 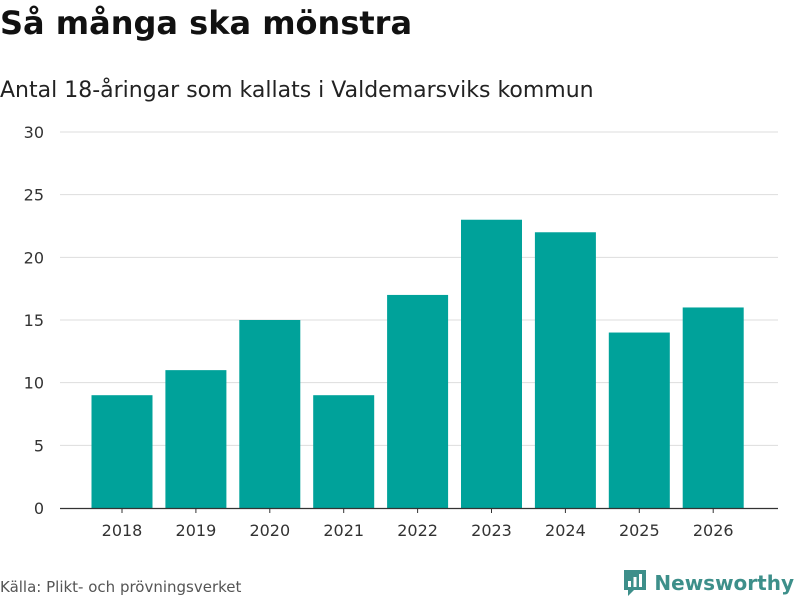 What do you see at coordinates (121, 587) in the screenshot?
I see `source-note: Källa: Plikt- och prövningsverket` at bounding box center [121, 587].